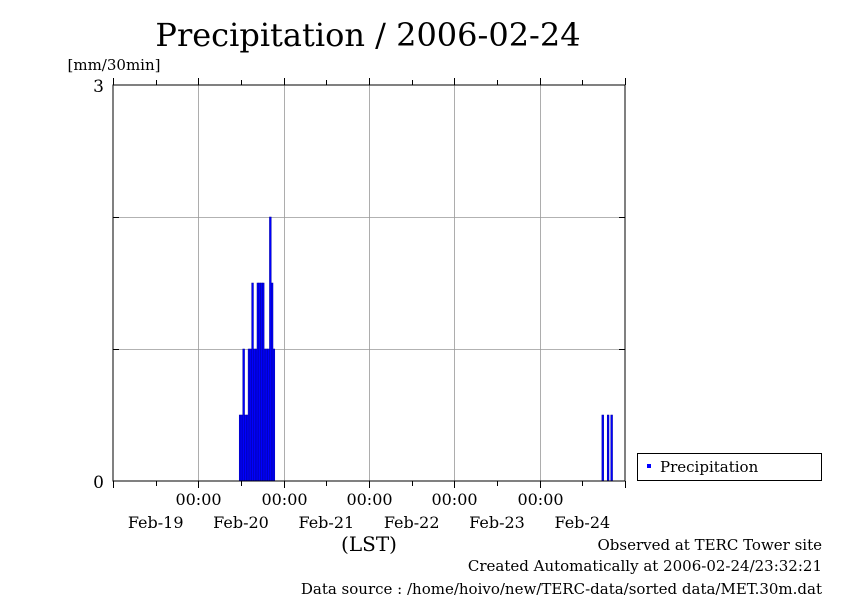 This screenshot has width=842, height=595. What do you see at coordinates (497, 522) in the screenshot?
I see `x-date-label: Feb-23` at bounding box center [497, 522].